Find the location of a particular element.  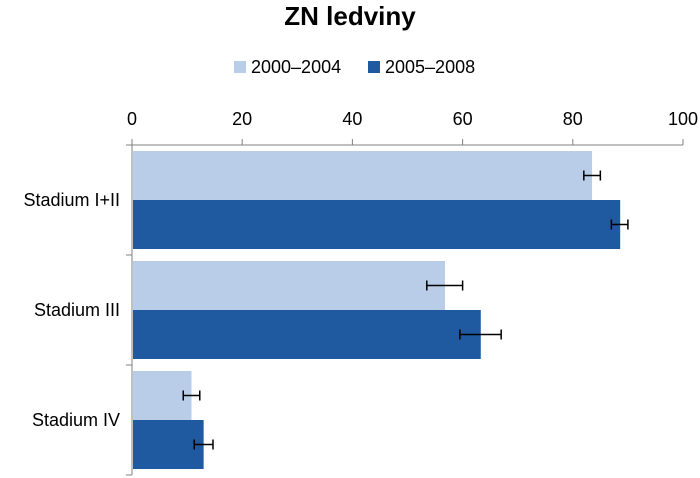

x-tick-label: 80 is located at coordinates (573, 119).